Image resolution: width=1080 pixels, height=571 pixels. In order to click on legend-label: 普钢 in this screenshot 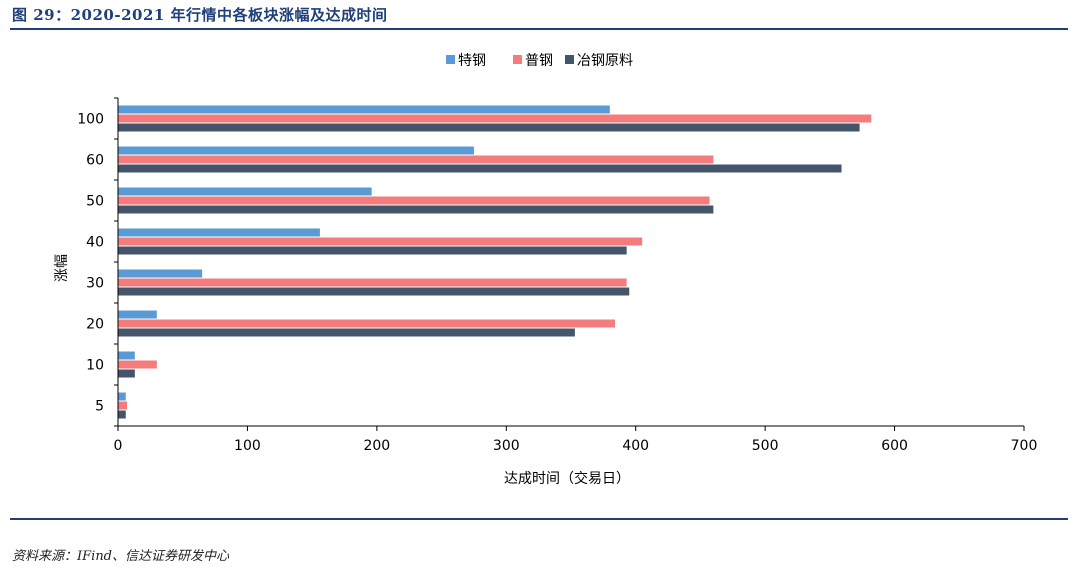, I will do `click(539, 61)`.